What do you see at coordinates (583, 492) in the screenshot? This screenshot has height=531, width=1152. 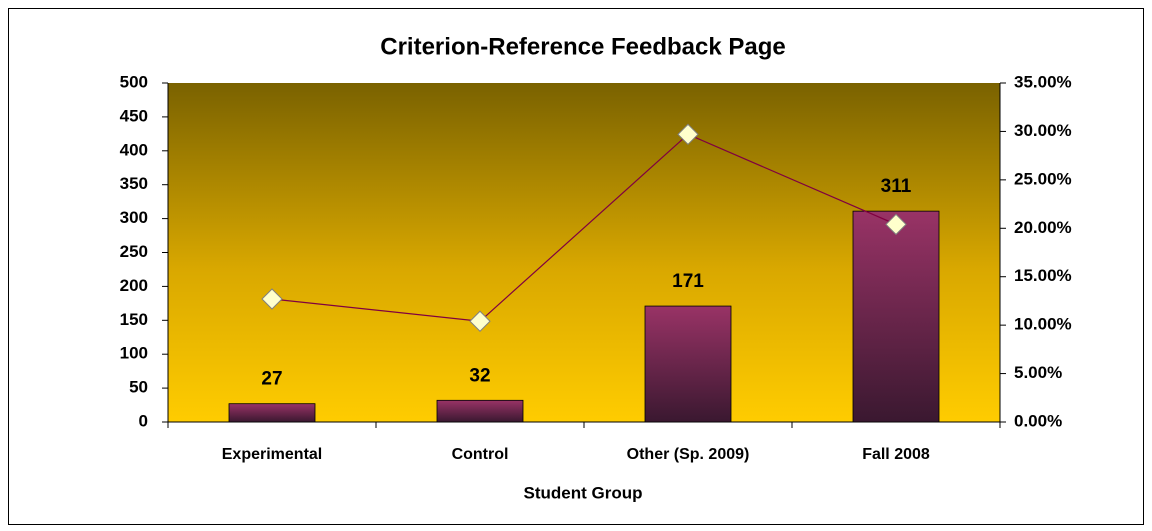 I see `x-axis-title: Student Group` at bounding box center [583, 492].